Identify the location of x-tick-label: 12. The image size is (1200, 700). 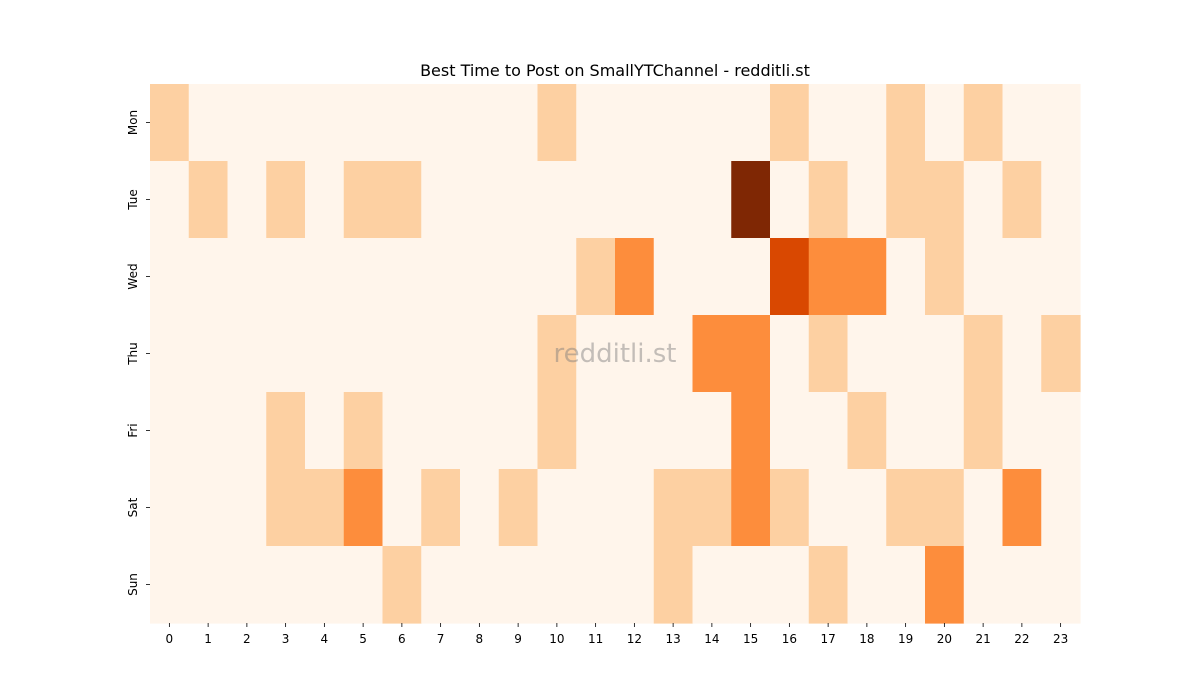
(634, 639).